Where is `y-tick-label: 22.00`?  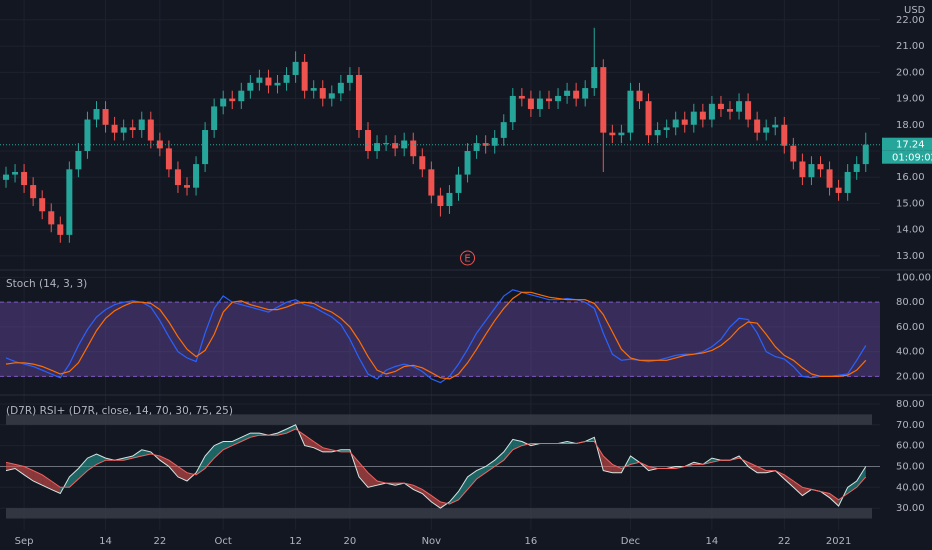 y-tick-label: 22.00 is located at coordinates (910, 20).